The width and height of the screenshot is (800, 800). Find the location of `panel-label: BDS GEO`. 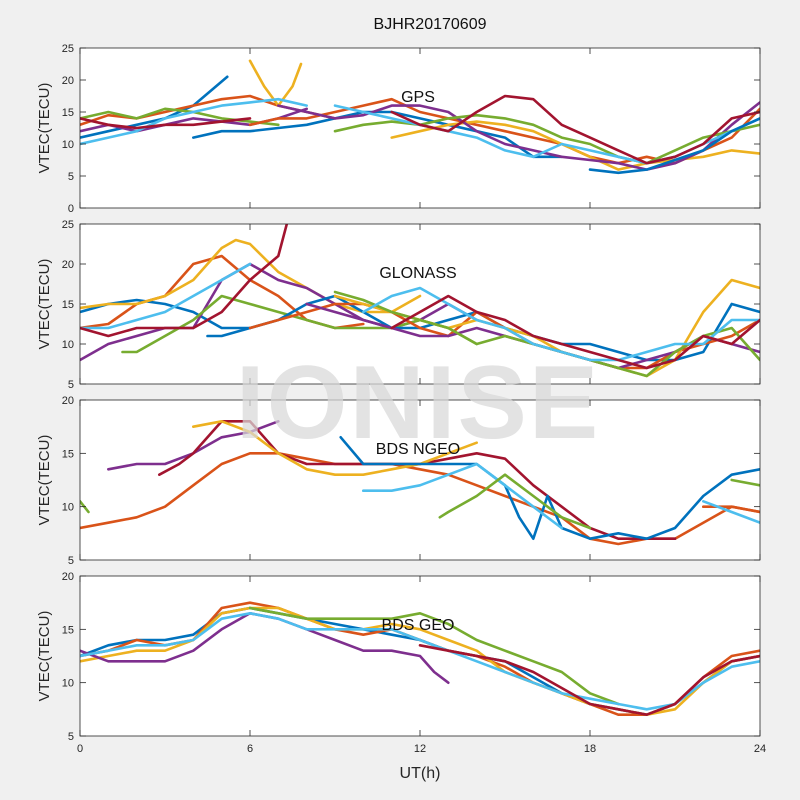

panel-label: BDS GEO is located at coordinates (418, 625).